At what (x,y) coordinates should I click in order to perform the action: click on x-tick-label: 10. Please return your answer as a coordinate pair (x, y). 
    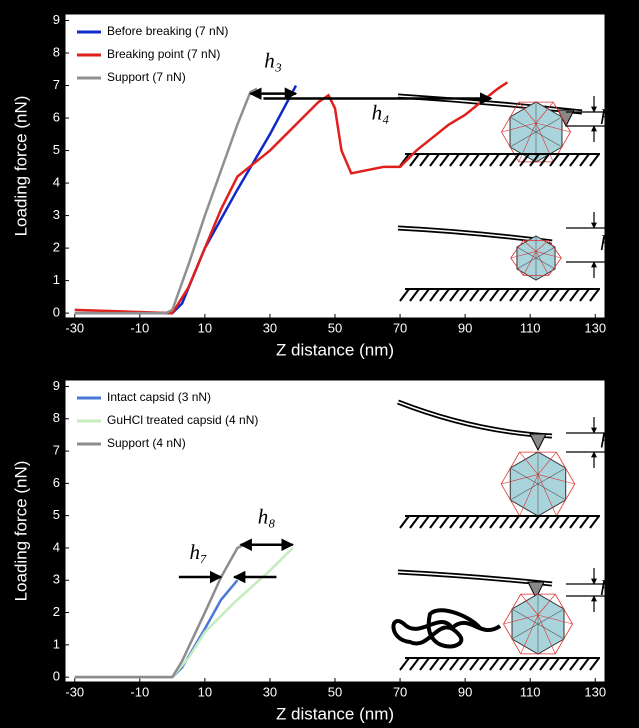
    Looking at the image, I should click on (205, 327).